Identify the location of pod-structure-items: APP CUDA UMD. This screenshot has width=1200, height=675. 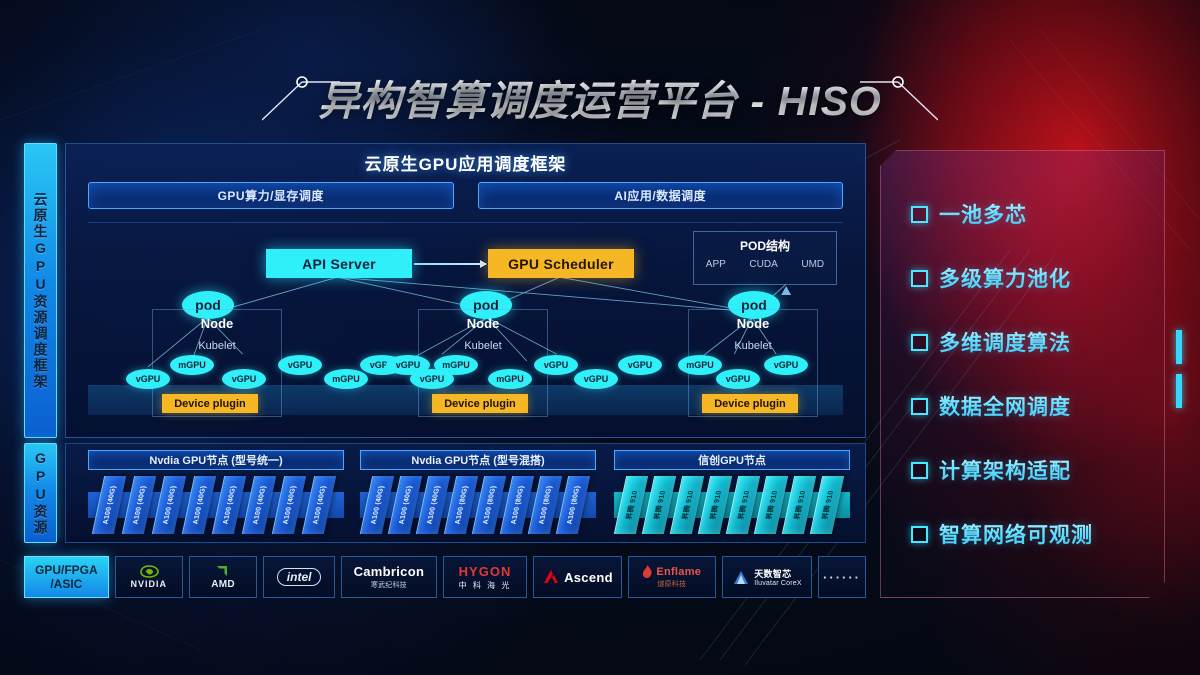
(765, 264).